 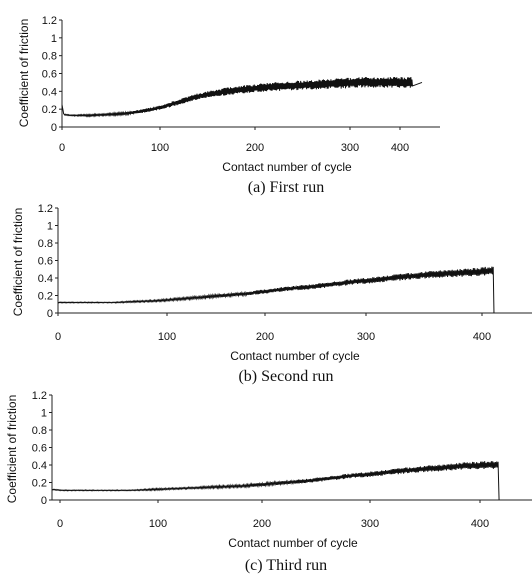 I want to click on panel-caption: (b) Second run, so click(x=285, y=376).